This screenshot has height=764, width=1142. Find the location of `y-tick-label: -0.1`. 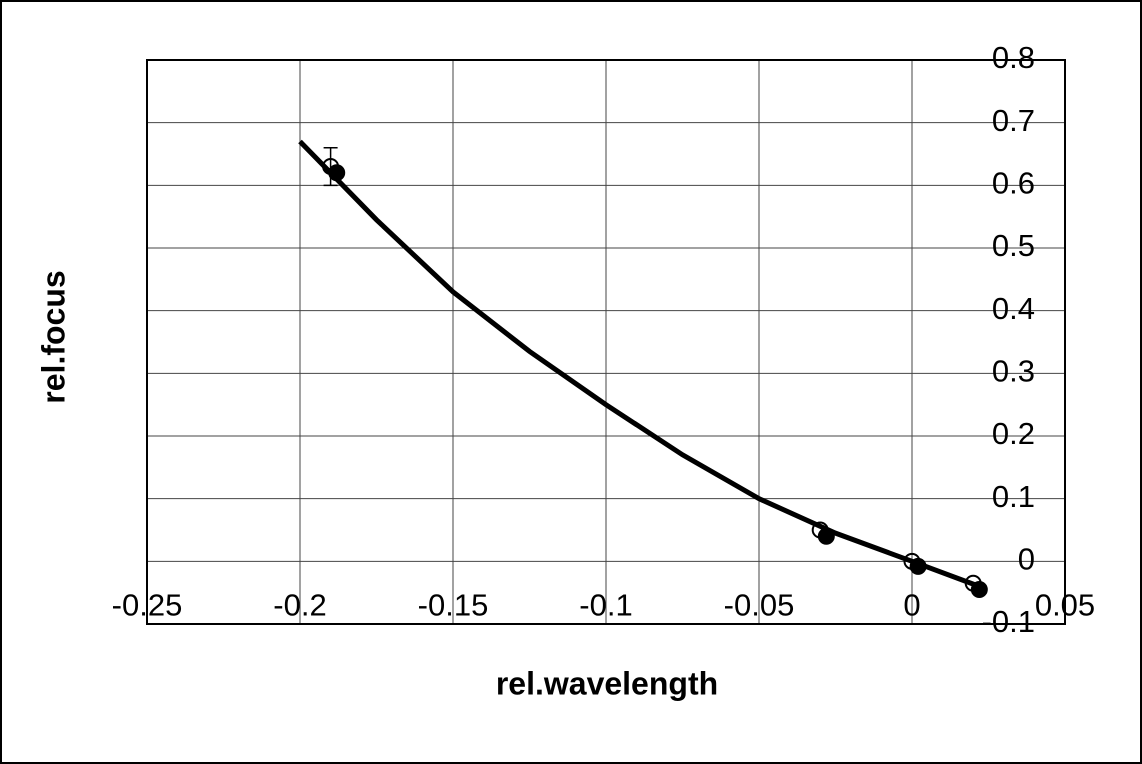

y-tick-label: -0.1 is located at coordinates (1008, 621).